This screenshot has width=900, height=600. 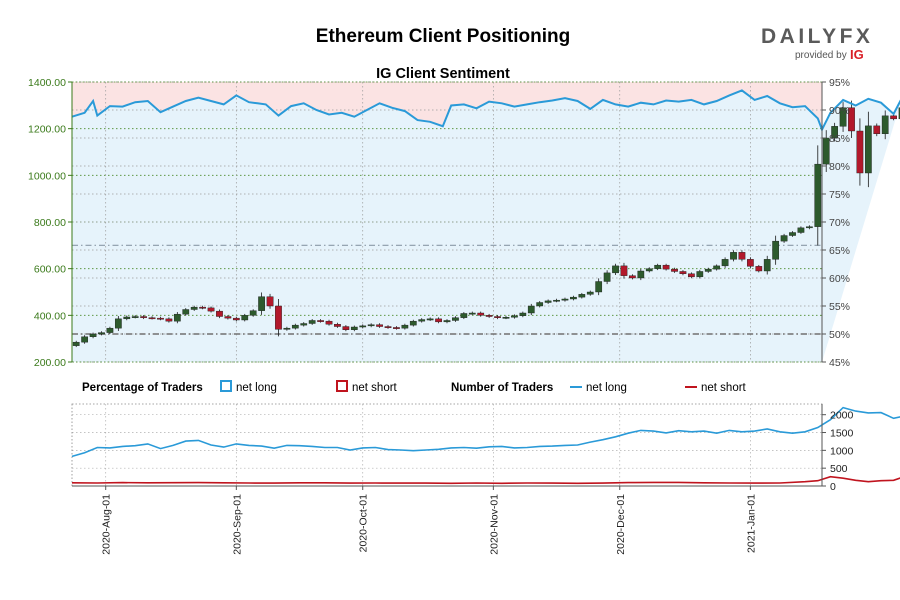 I want to click on x-tick-label: 2020-Dec-01, so click(x=621, y=524).